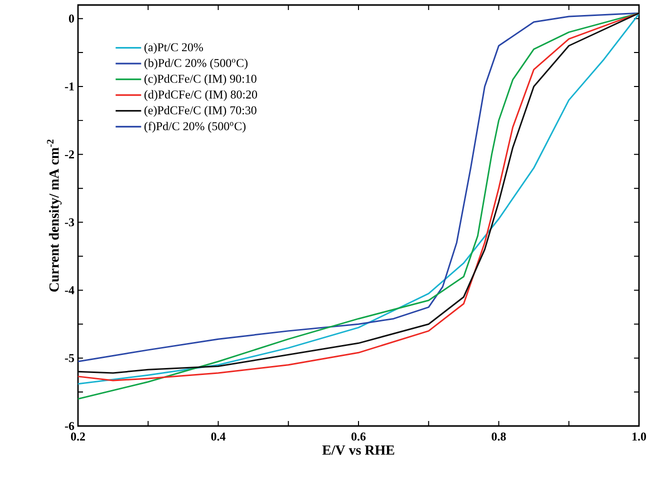 The image size is (653, 478). I want to click on x-axis-title: E/V vs RHE, so click(358, 450).